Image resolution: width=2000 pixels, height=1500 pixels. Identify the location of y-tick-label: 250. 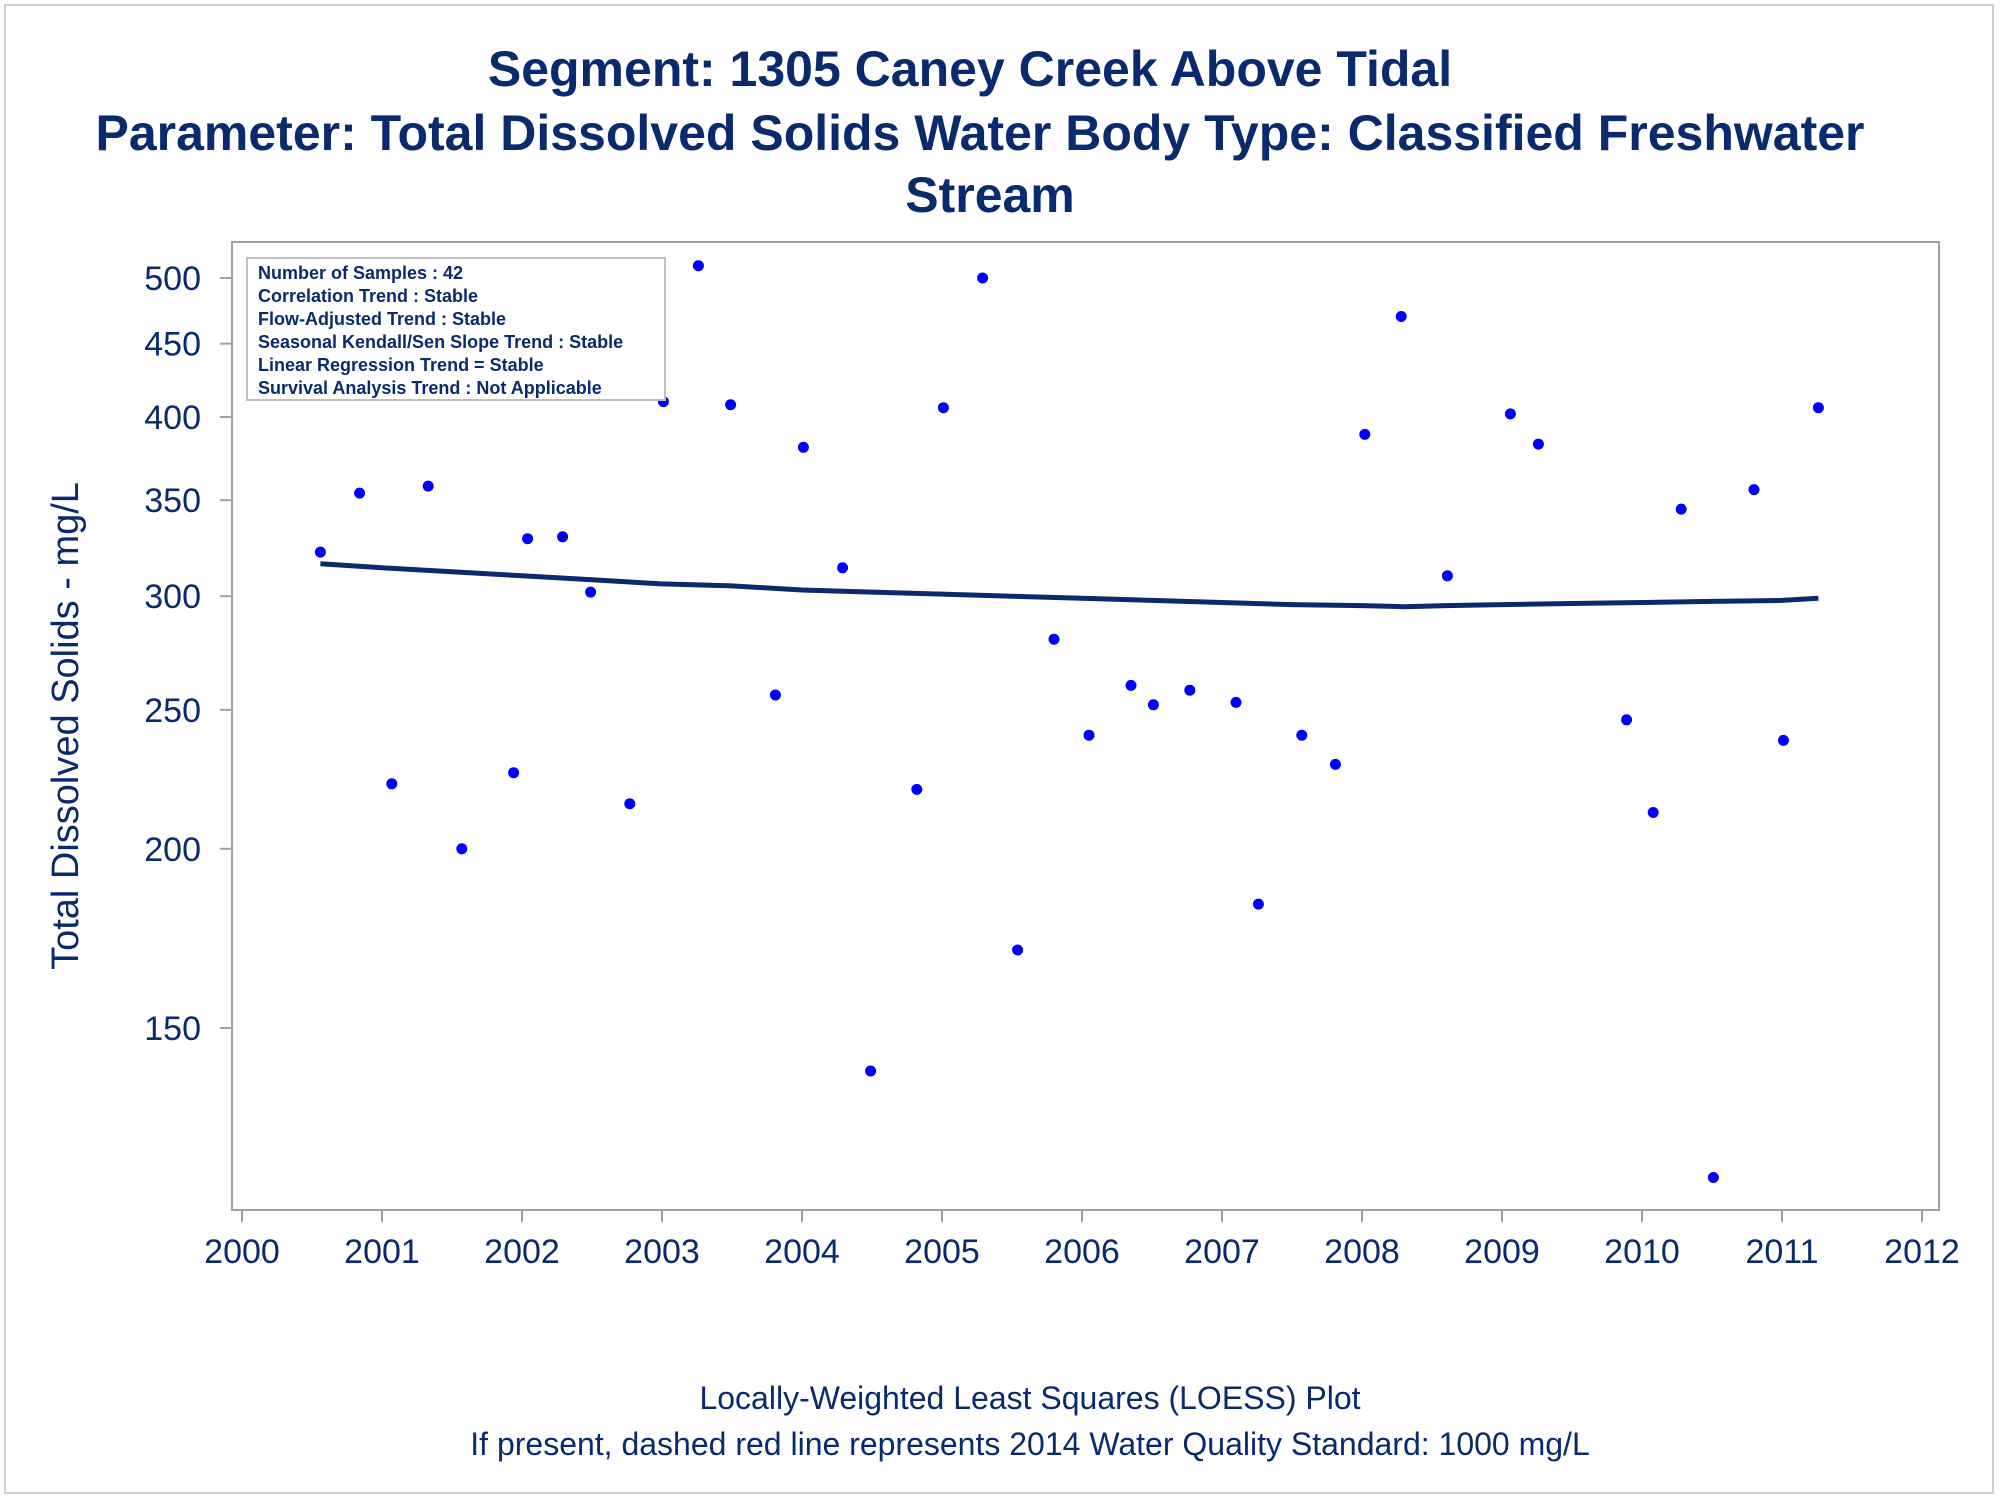
(172, 711).